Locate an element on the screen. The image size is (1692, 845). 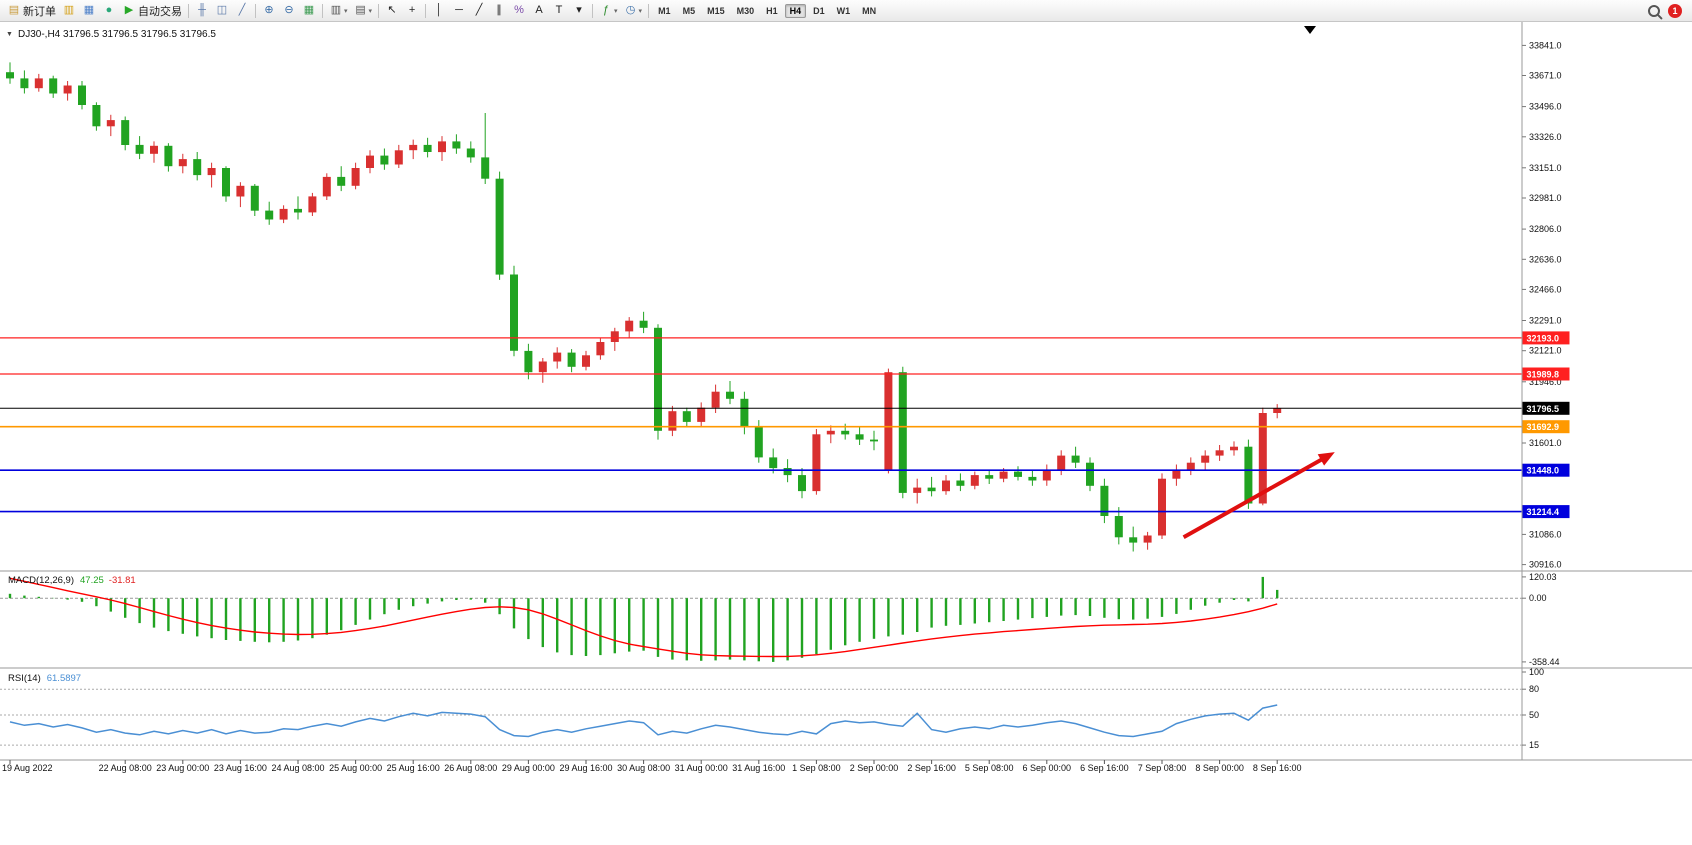
timeframe-button-h1: H1 is located at coordinates (772, 10).